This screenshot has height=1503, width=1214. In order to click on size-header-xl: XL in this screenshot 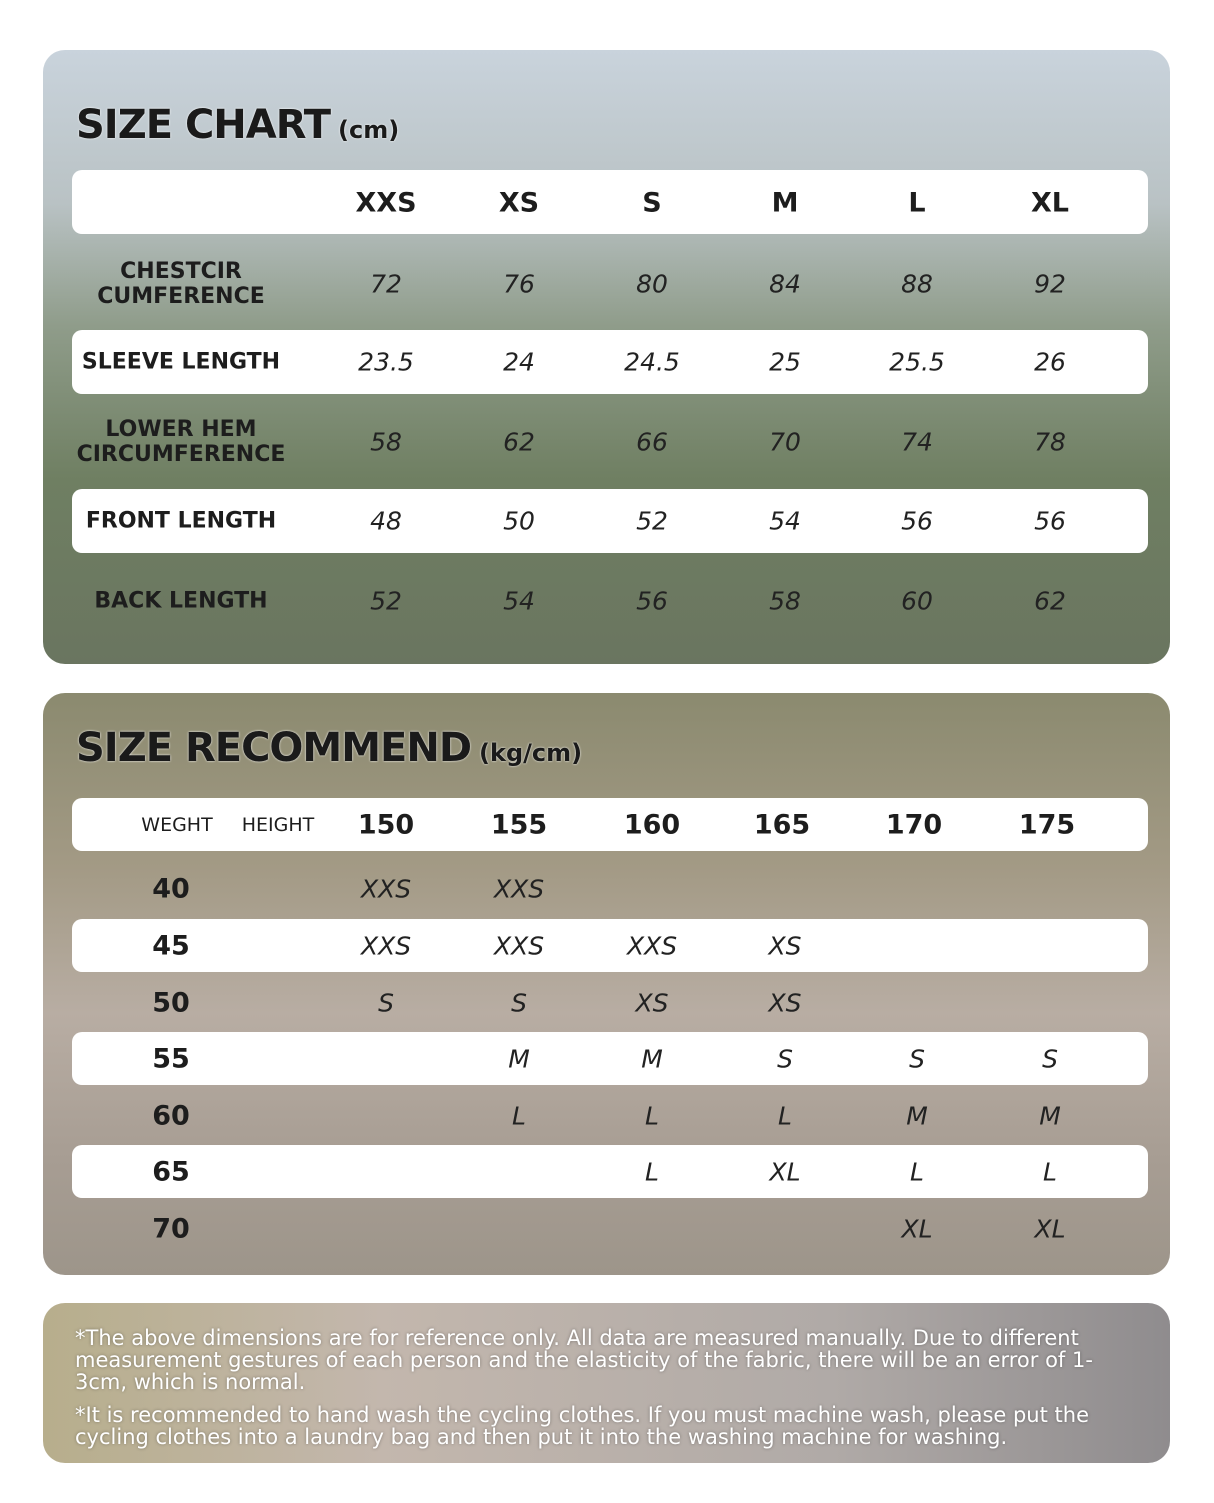, I will do `click(1050, 203)`.